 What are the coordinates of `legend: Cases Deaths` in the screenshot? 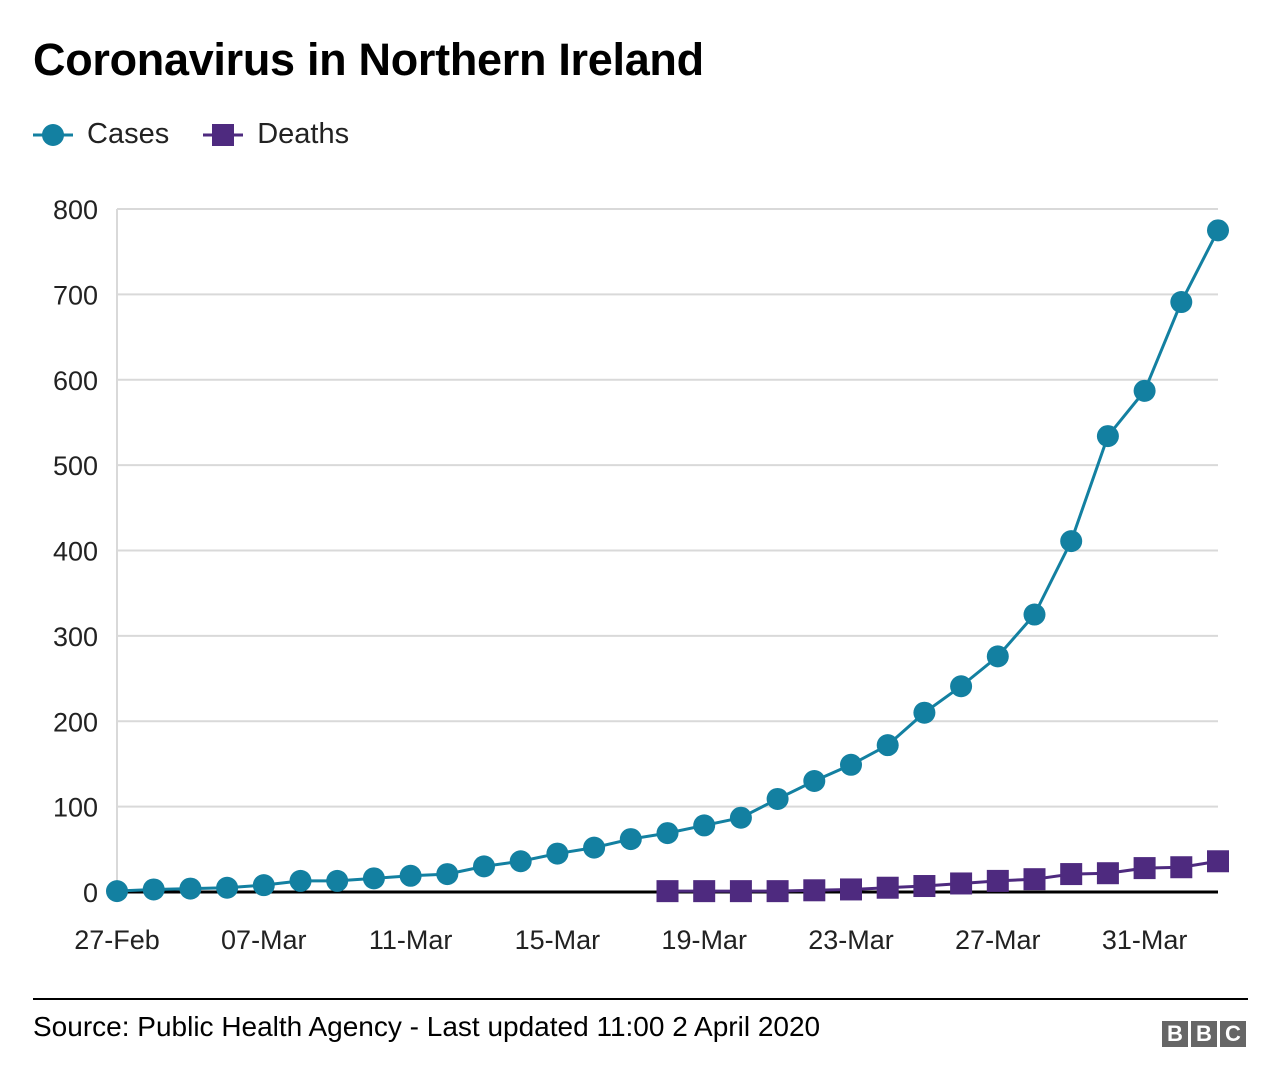 It's located at (208, 134).